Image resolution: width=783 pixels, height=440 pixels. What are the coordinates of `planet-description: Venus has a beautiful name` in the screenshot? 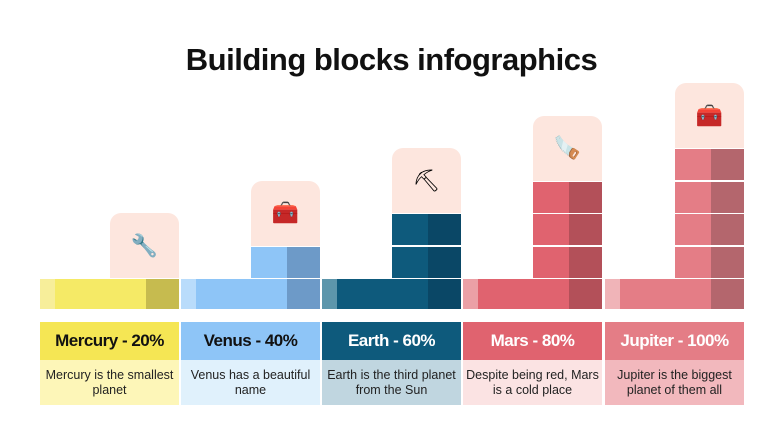 It's located at (250, 382).